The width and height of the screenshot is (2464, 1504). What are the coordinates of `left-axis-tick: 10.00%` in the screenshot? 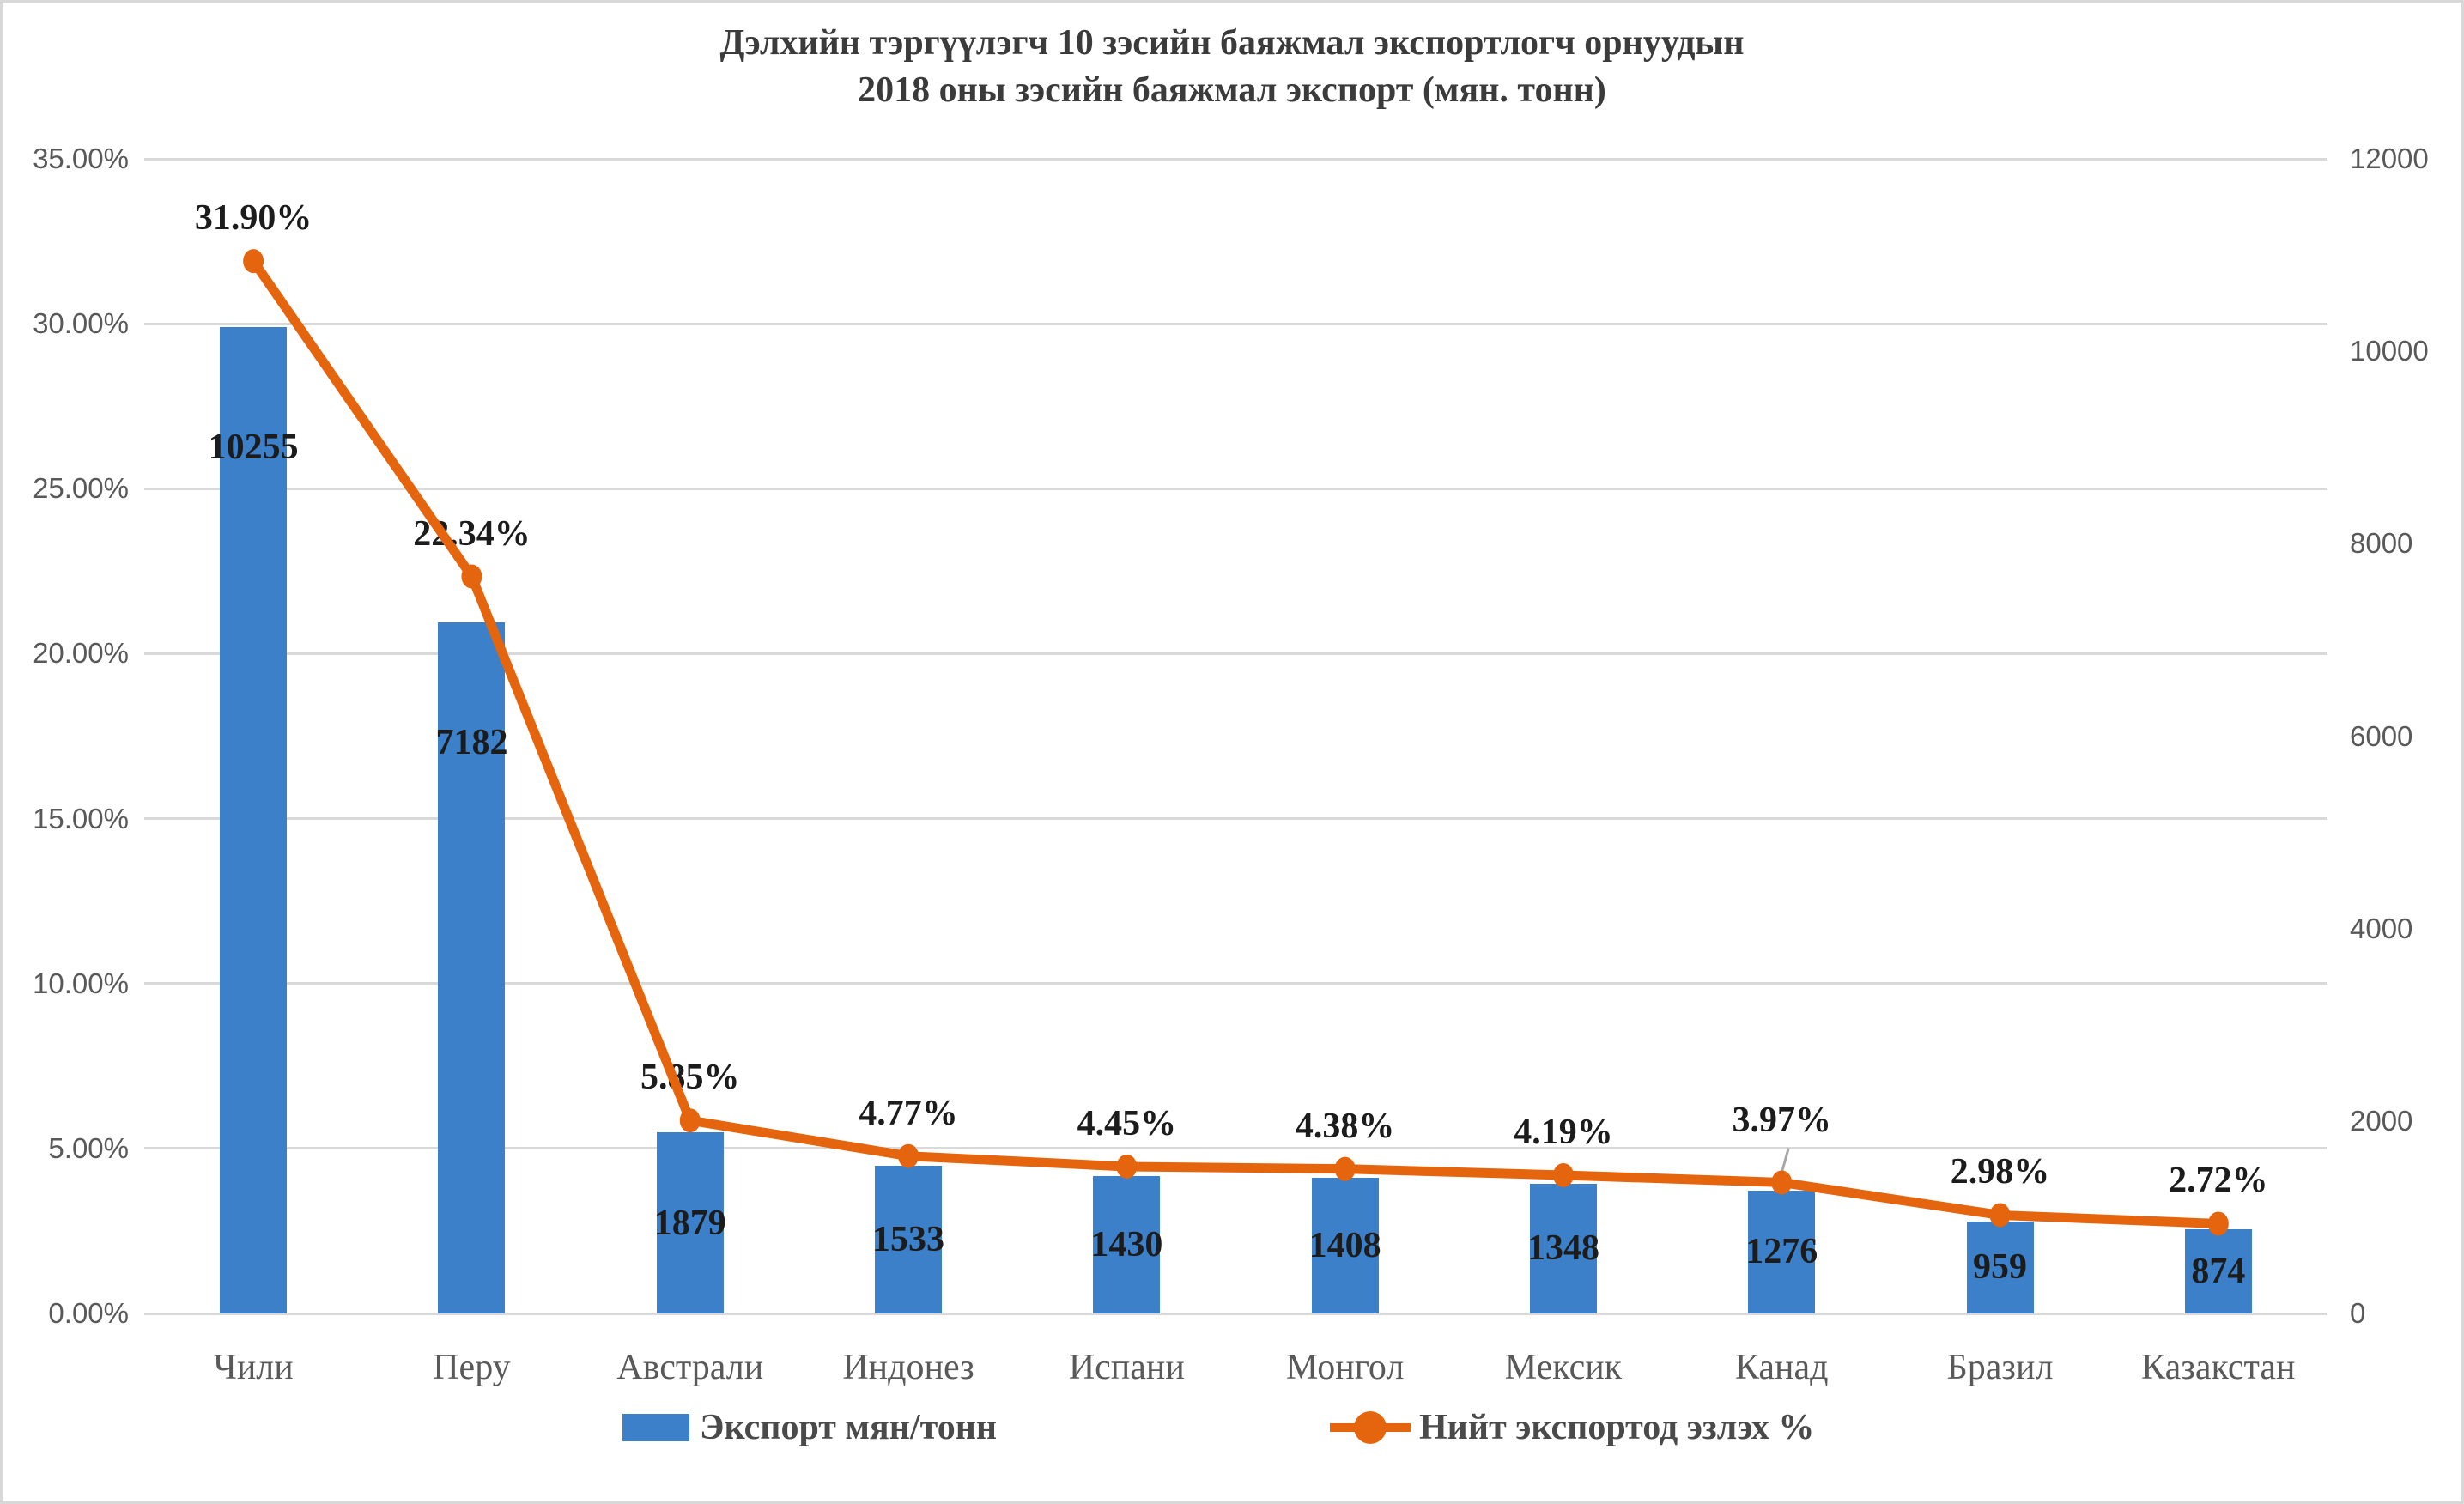 It's located at (81, 983).